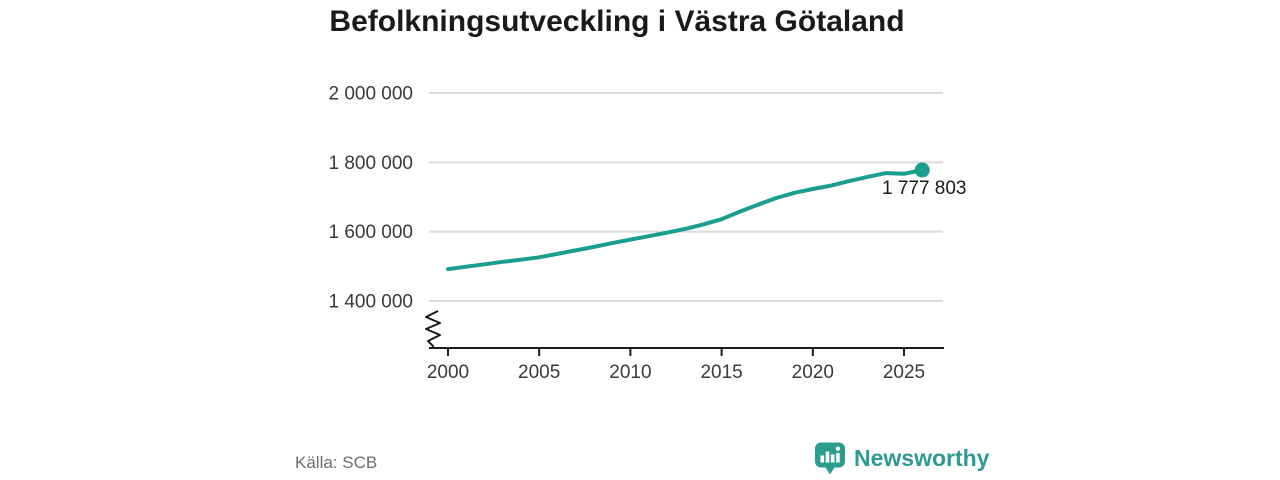 The image size is (1280, 480). I want to click on chart-title: Befolkningsutveckling i Västra Götaland, so click(617, 21).